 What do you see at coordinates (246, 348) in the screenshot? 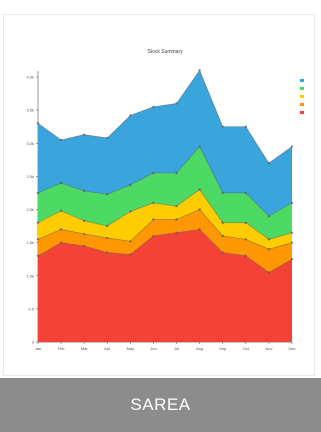
I see `x-tick-label: Oct` at bounding box center [246, 348].